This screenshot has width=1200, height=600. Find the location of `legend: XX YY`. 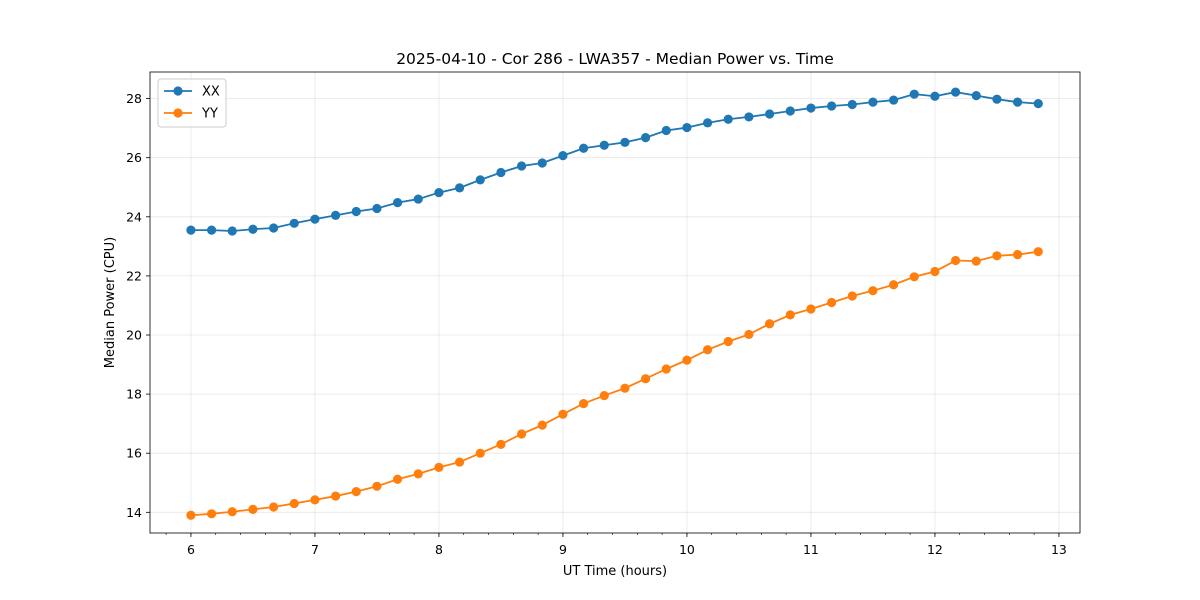

legend: XX YY is located at coordinates (192, 103).